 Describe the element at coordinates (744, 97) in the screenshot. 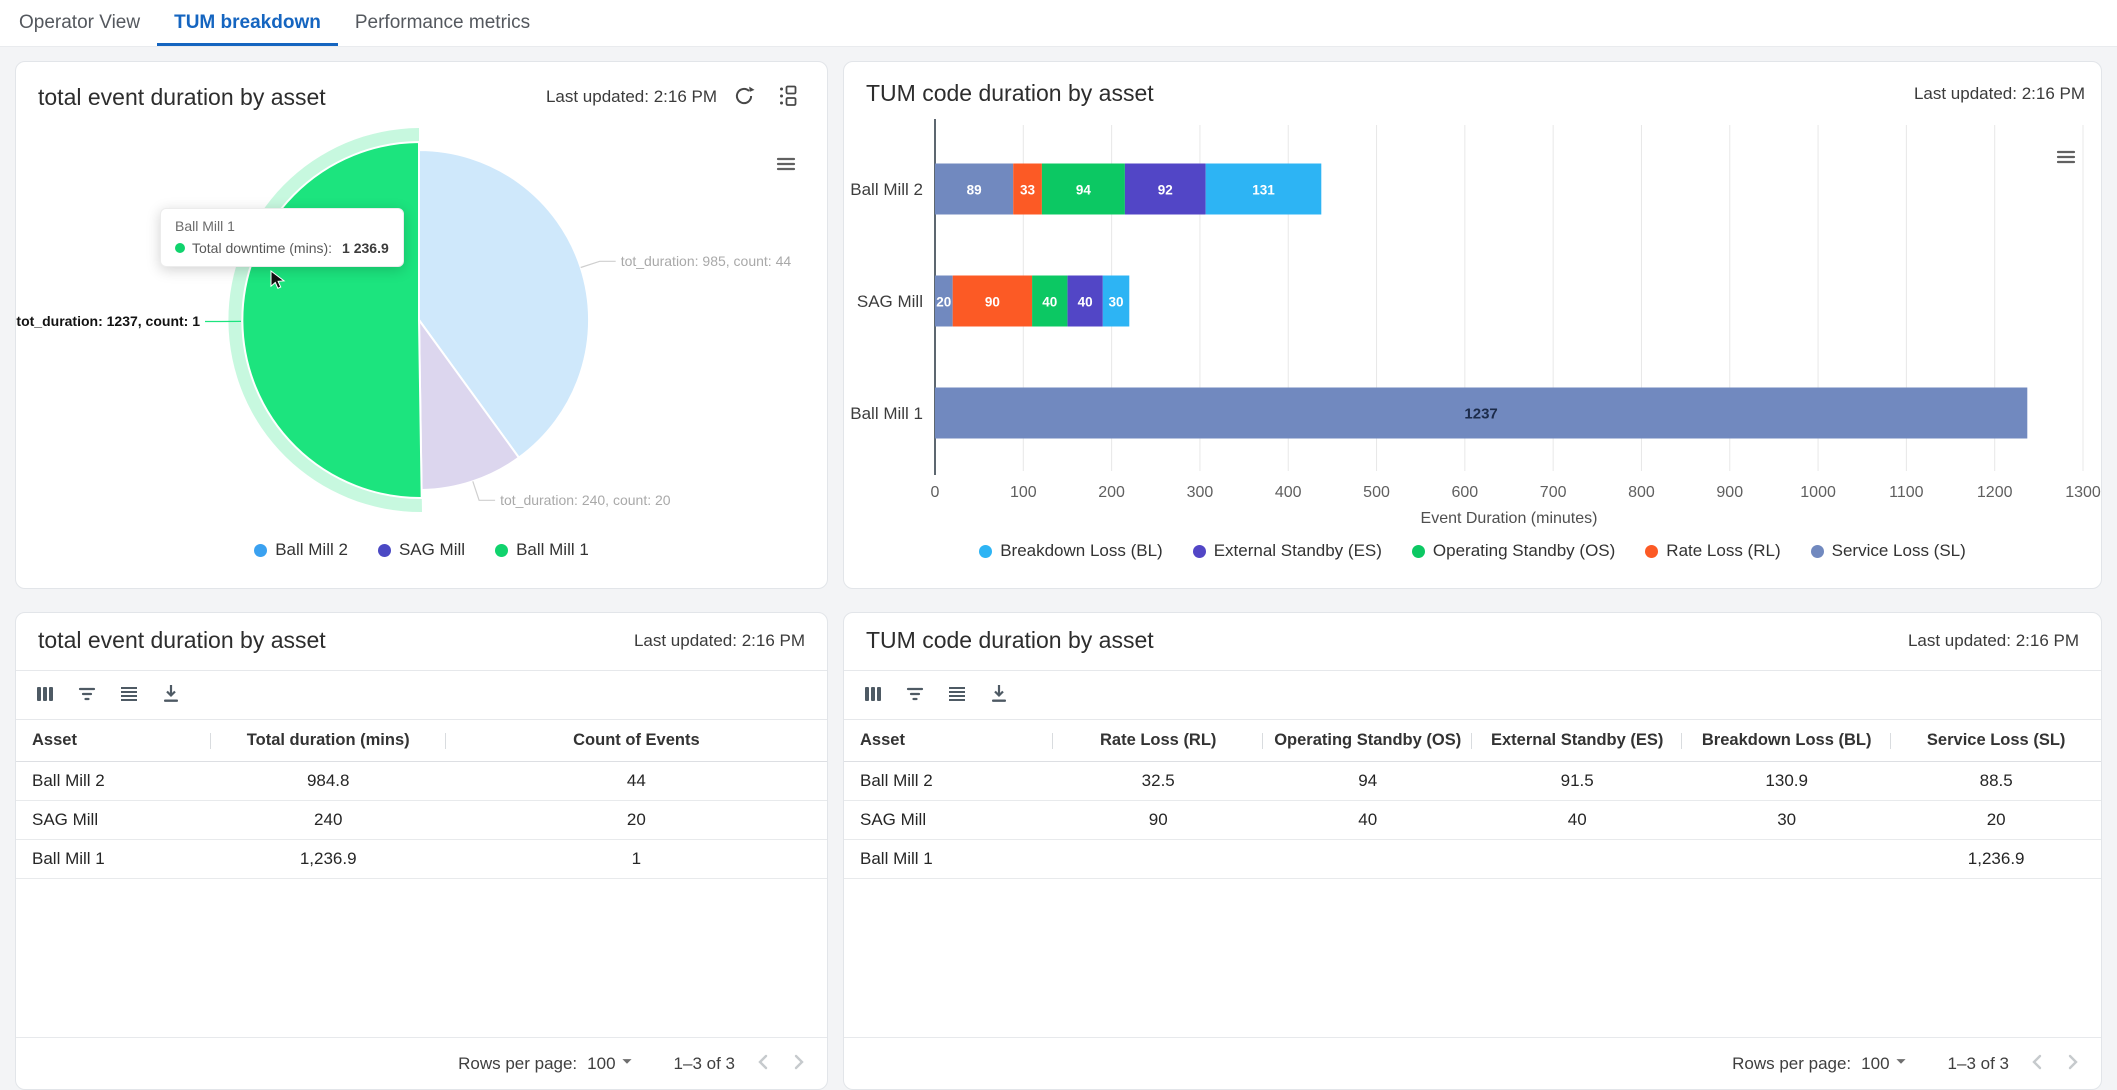

I see `refresh-button` at that location.